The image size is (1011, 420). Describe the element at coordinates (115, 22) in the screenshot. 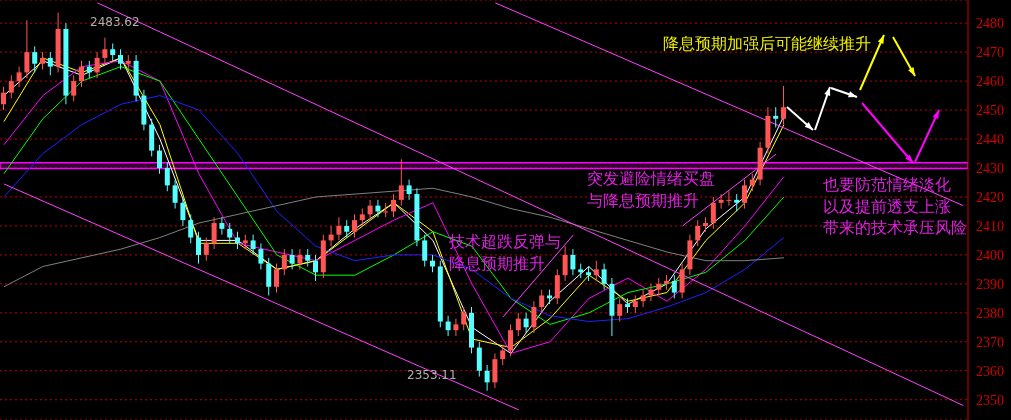

I see `annotation: 2483.62` at that location.